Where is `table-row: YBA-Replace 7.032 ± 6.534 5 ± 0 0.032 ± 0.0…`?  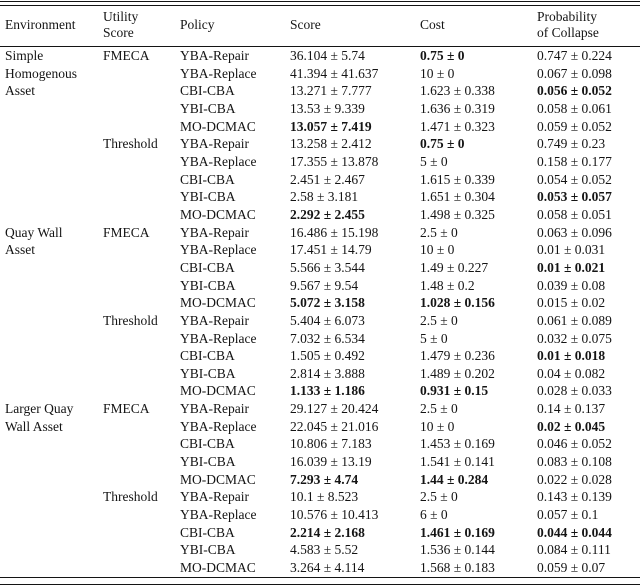 table-row: YBA-Replace 7.032 ± 6.534 5 ± 0 0.032 ± 0.0… is located at coordinates (320, 339).